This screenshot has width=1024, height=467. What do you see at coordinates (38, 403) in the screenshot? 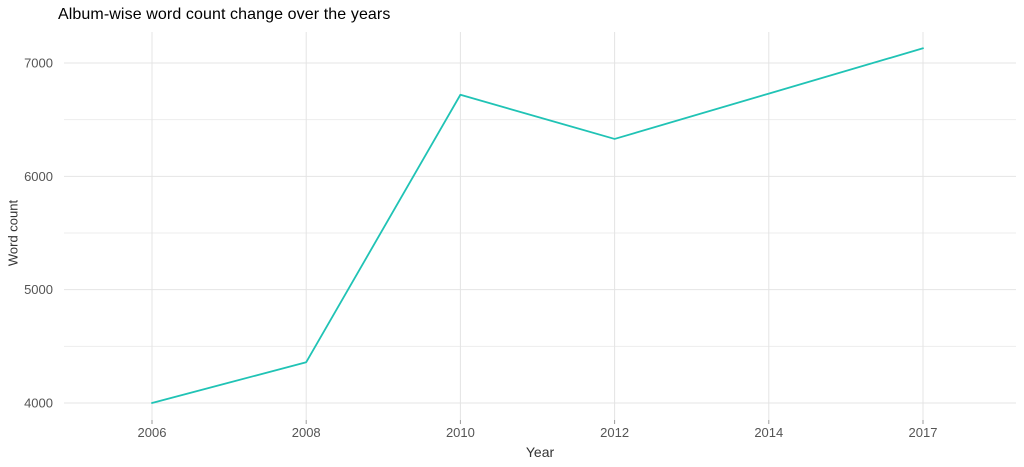
I see `y-tick-label: 4000` at bounding box center [38, 403].